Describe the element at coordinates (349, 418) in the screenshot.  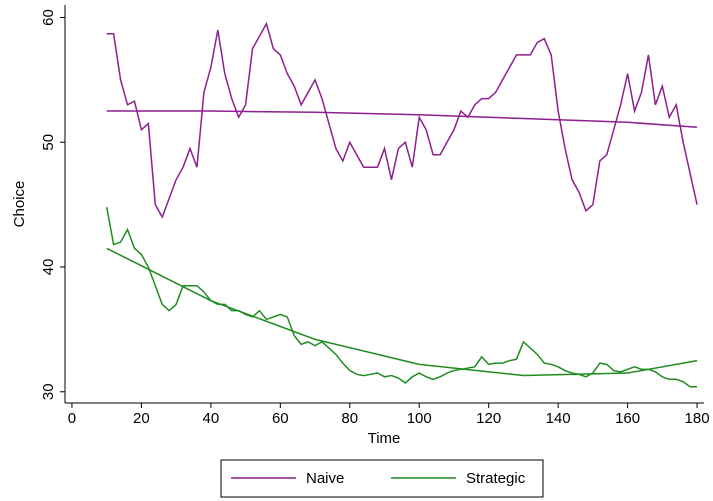
I see `x-tick-label: 80` at that location.